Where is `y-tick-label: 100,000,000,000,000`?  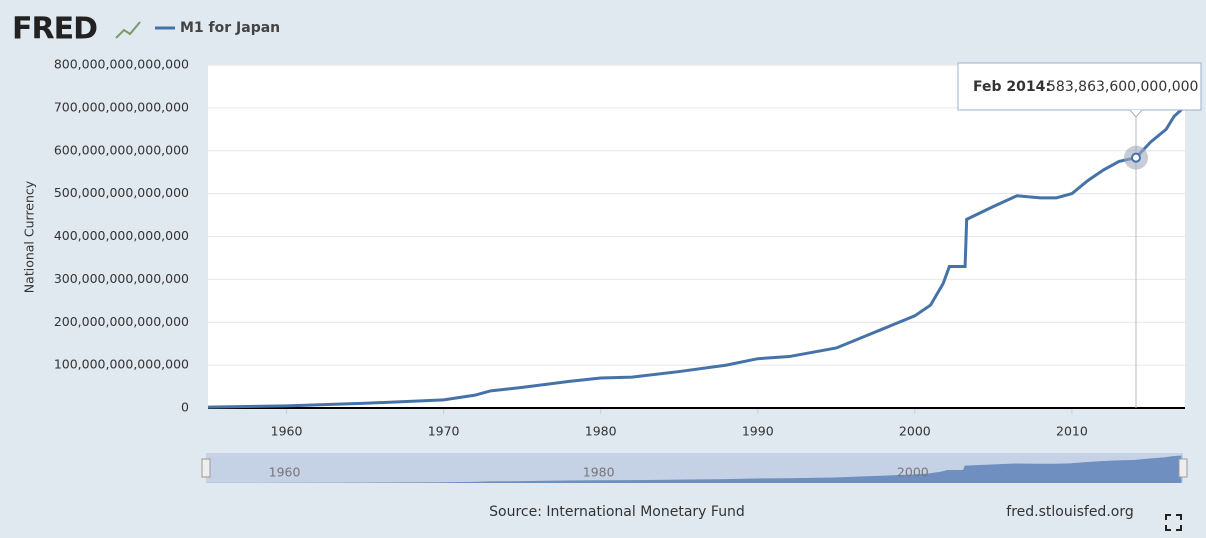 y-tick-label: 100,000,000,000,000 is located at coordinates (121, 364).